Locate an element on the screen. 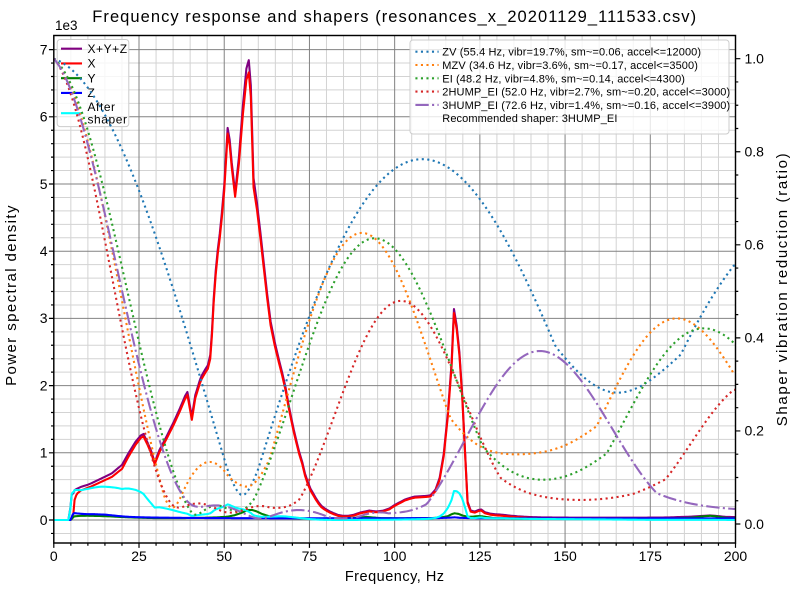  svg-text: 175 is located at coordinates (651, 556).